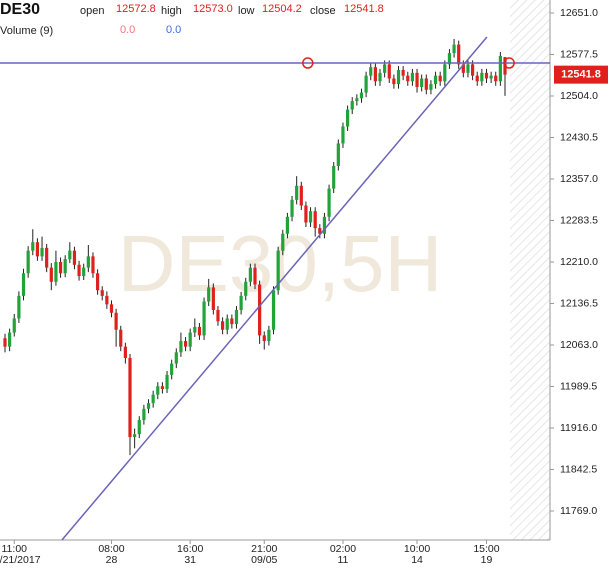  What do you see at coordinates (579, 96) in the screenshot?
I see `y-tick-label: 12504.0` at bounding box center [579, 96].